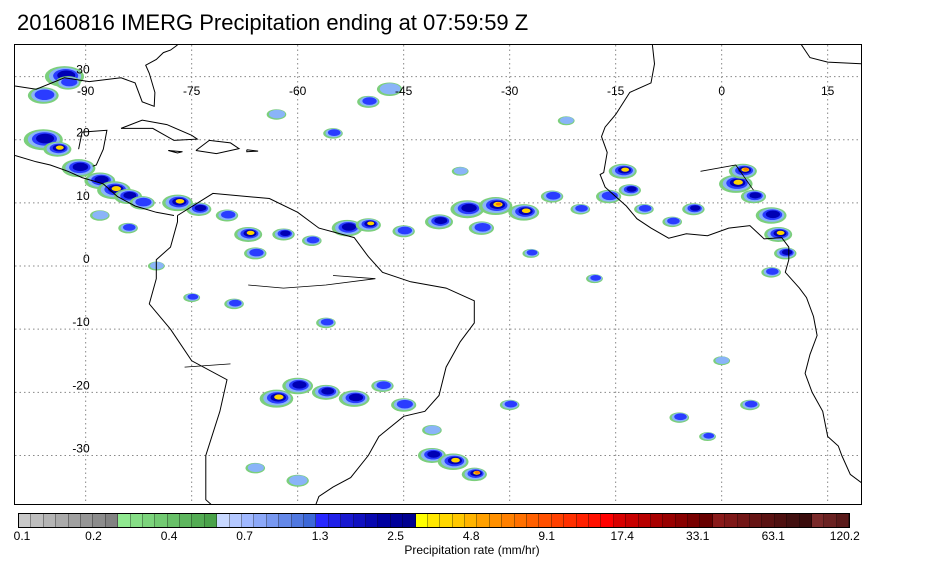  Describe the element at coordinates (320, 536) in the screenshot. I see `colorbar-tick-label: 1.3` at that location.